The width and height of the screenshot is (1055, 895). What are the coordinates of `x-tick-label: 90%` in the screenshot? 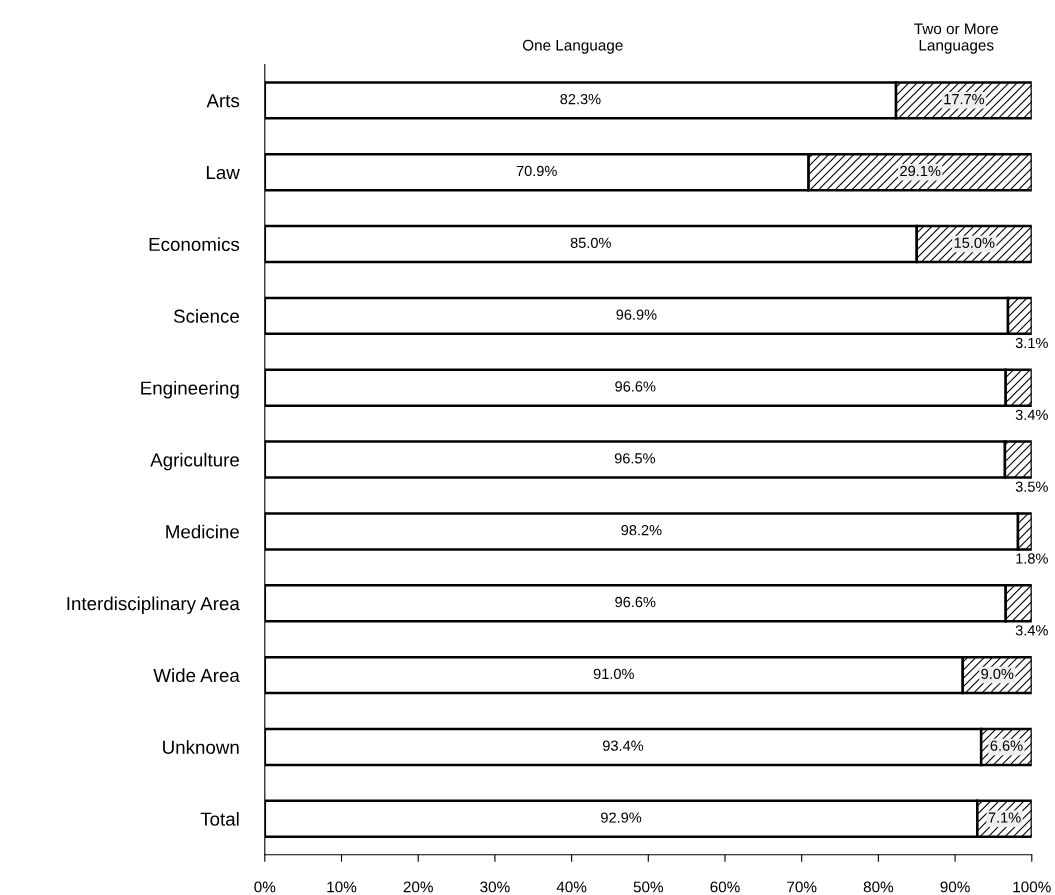 It's located at (955, 887).